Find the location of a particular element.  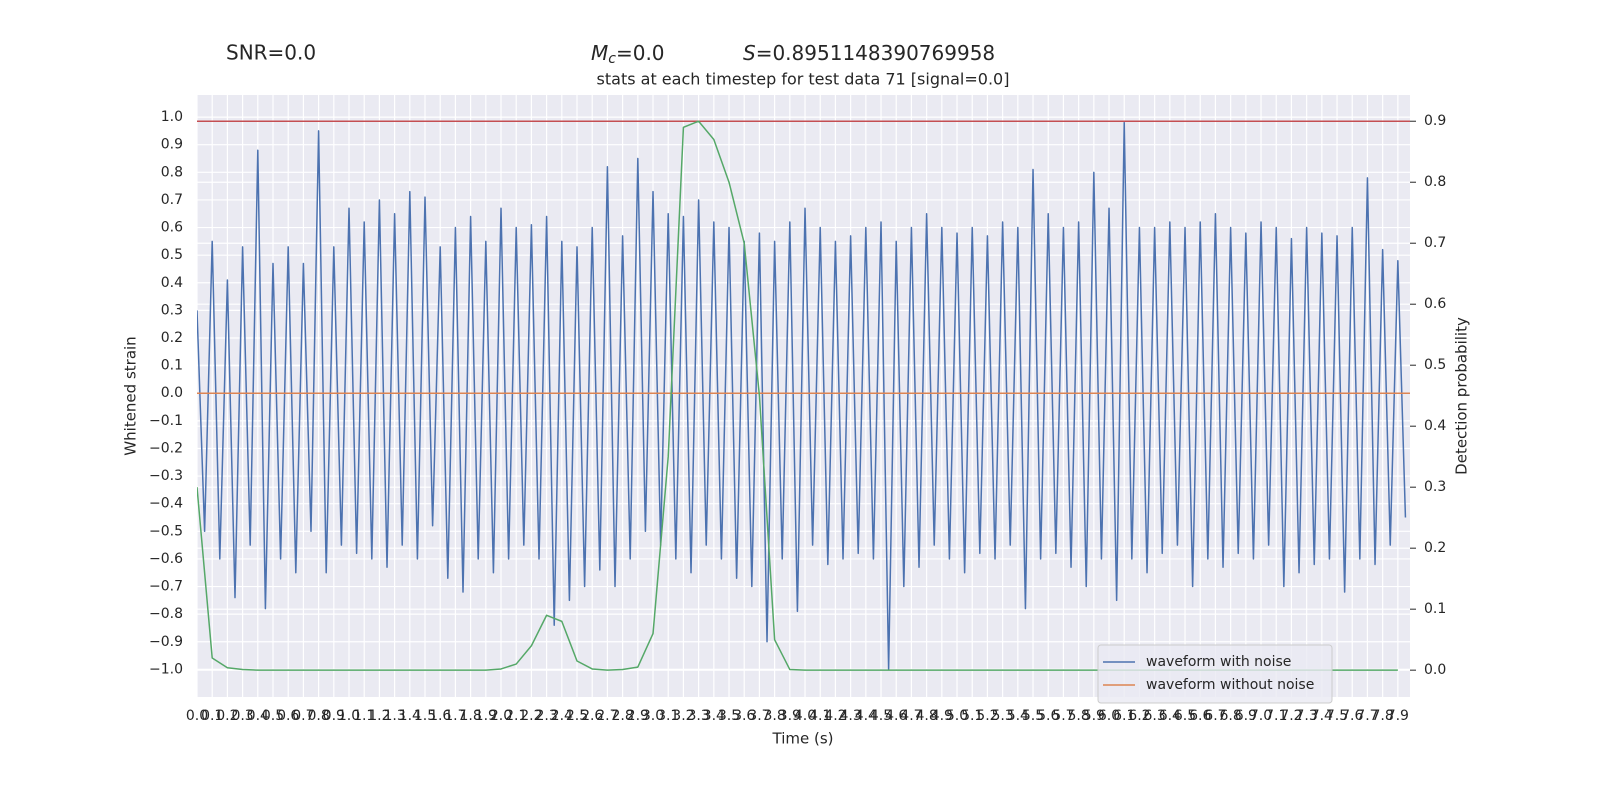

x-tick-label: 0.4 is located at coordinates (258, 716).